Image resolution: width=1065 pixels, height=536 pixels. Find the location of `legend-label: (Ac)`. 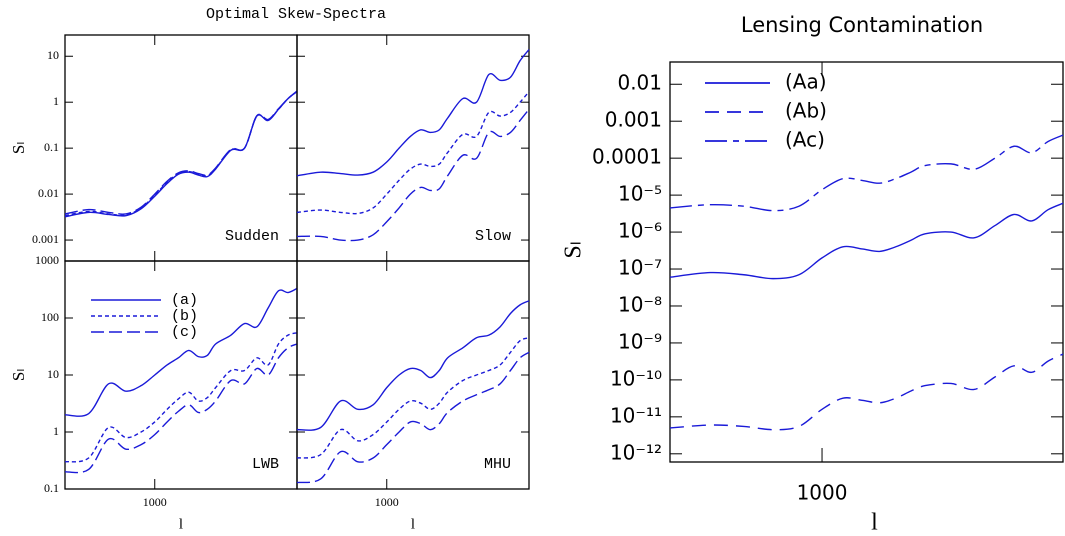

legend-label: (Ac) is located at coordinates (805, 140).